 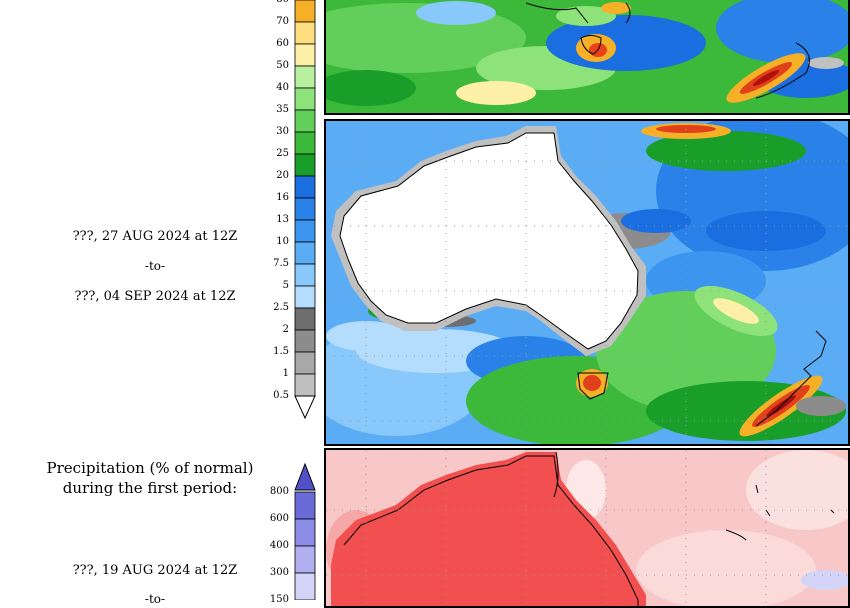 I want to click on colorbar-tick-label: 5, so click(x=285, y=285).